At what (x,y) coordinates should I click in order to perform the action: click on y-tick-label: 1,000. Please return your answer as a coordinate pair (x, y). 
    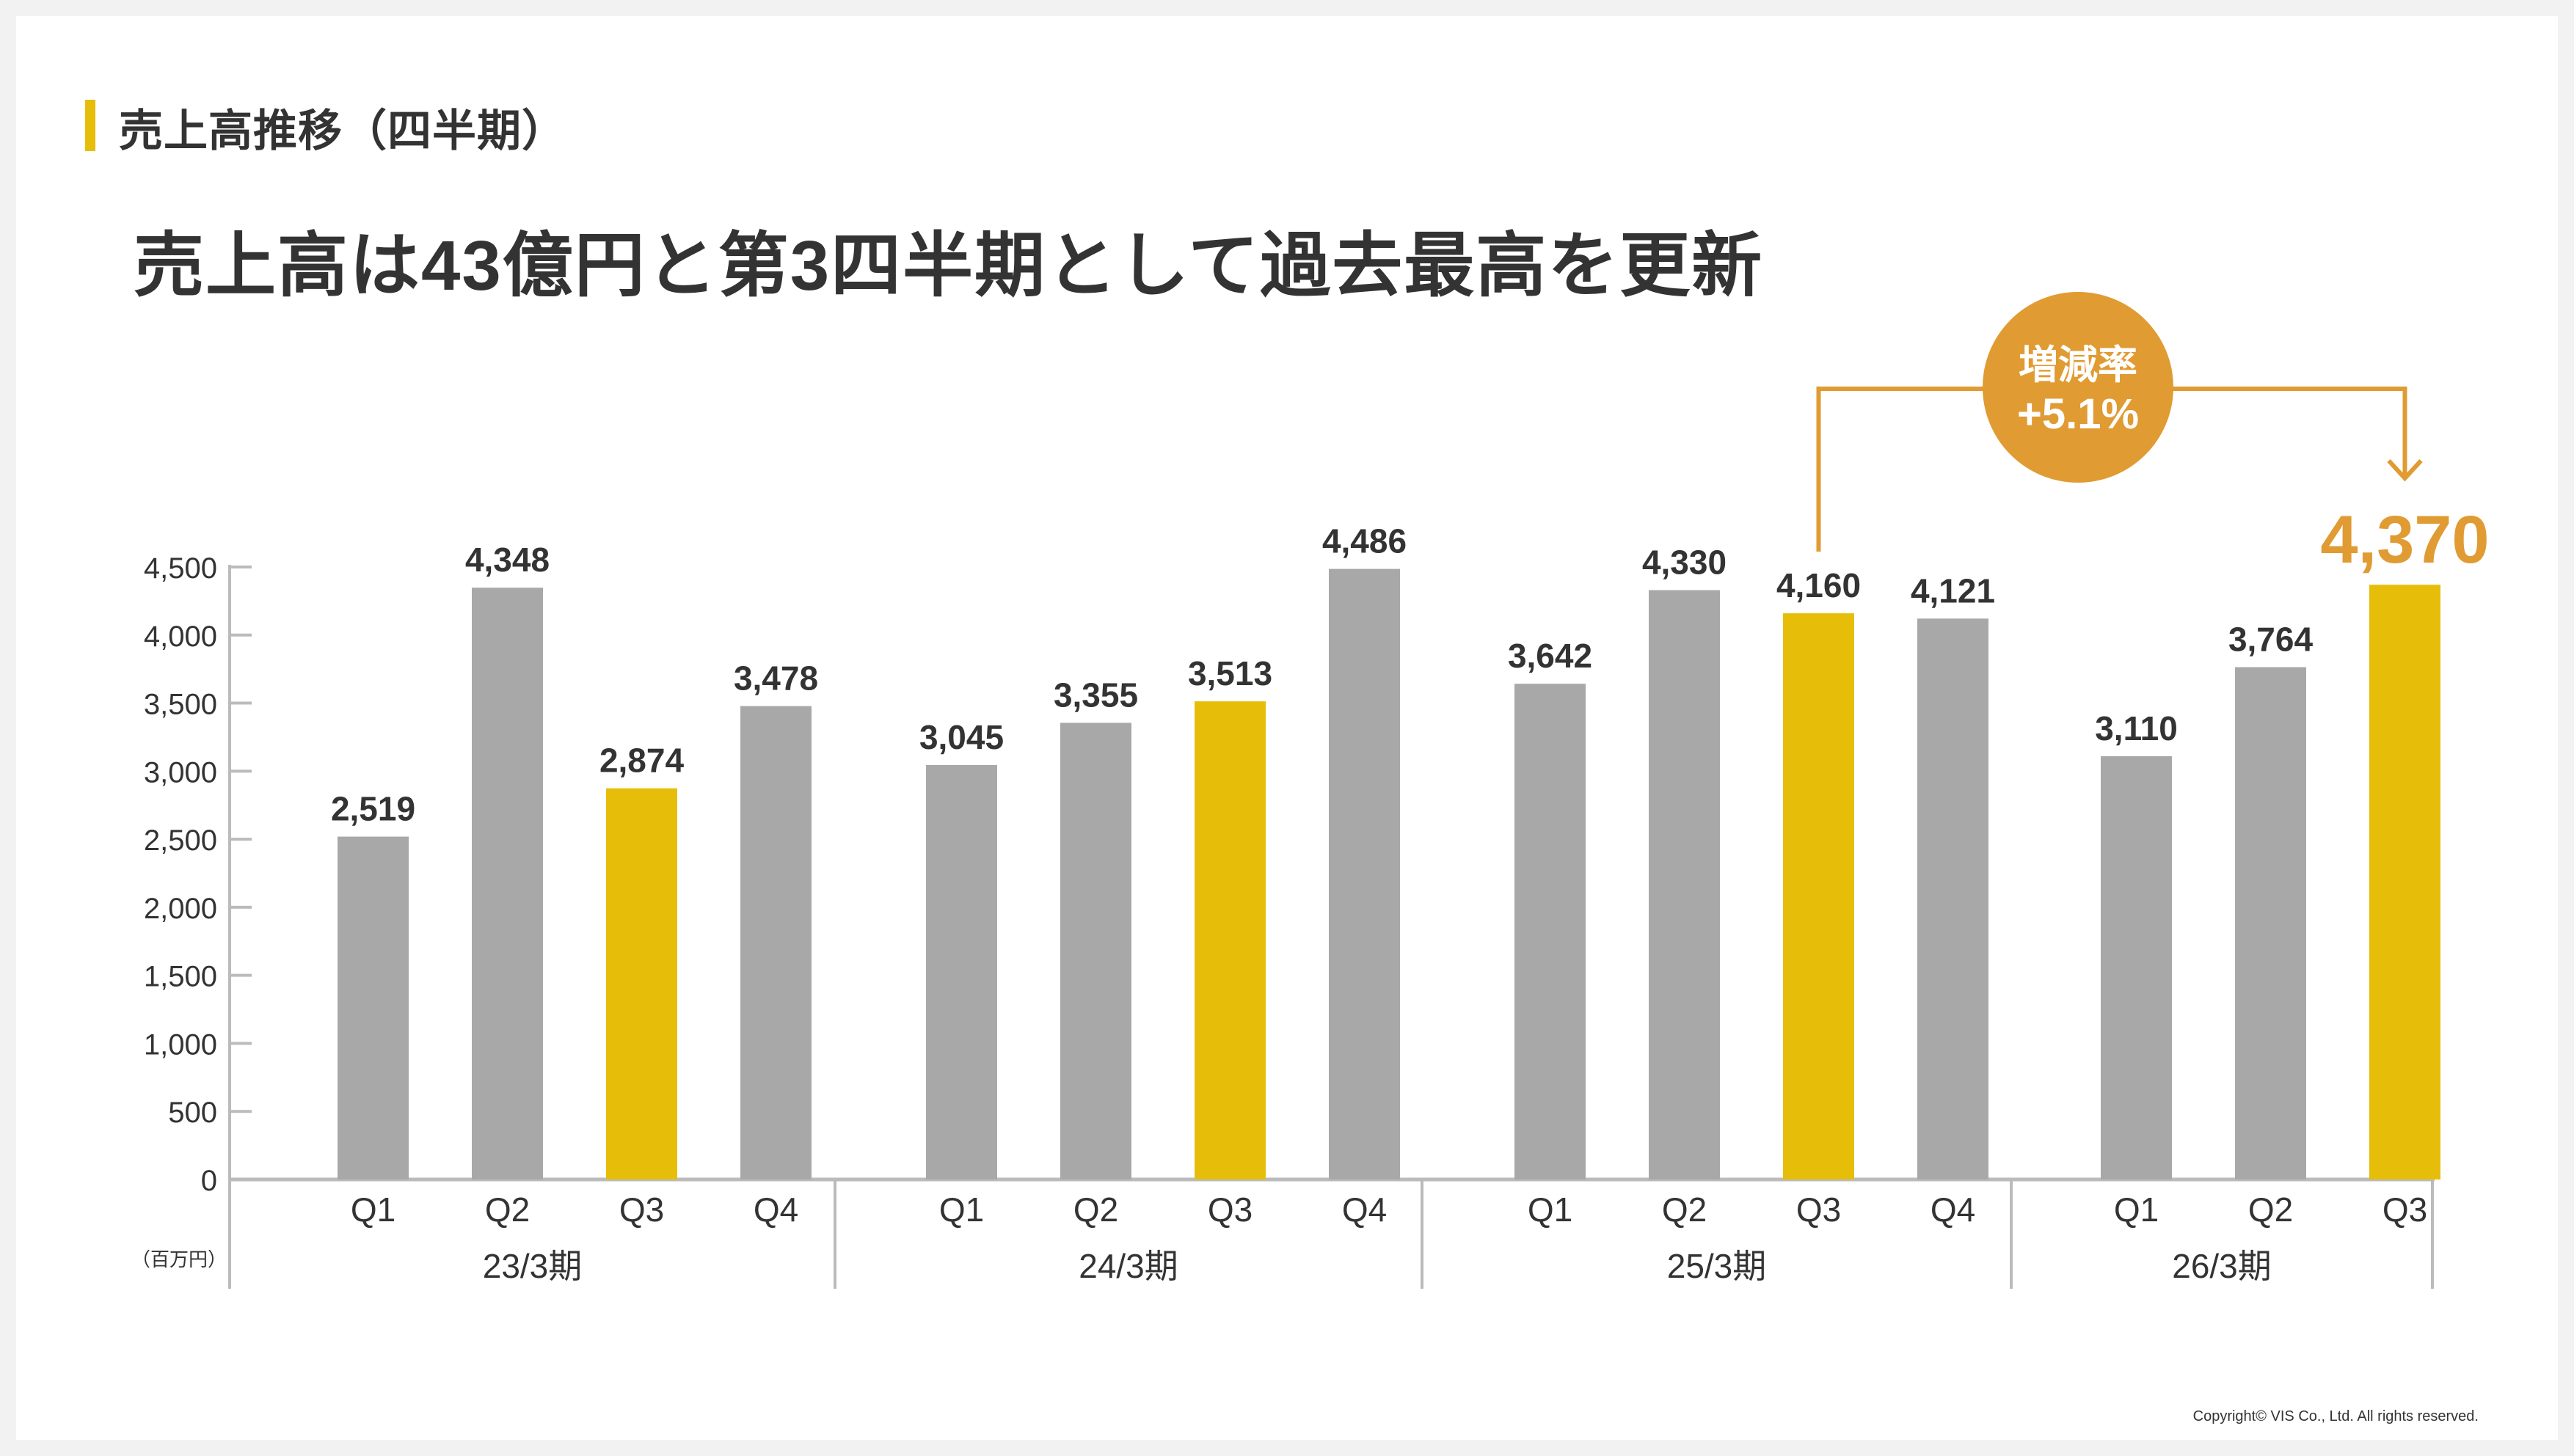
    Looking at the image, I should click on (180, 1045).